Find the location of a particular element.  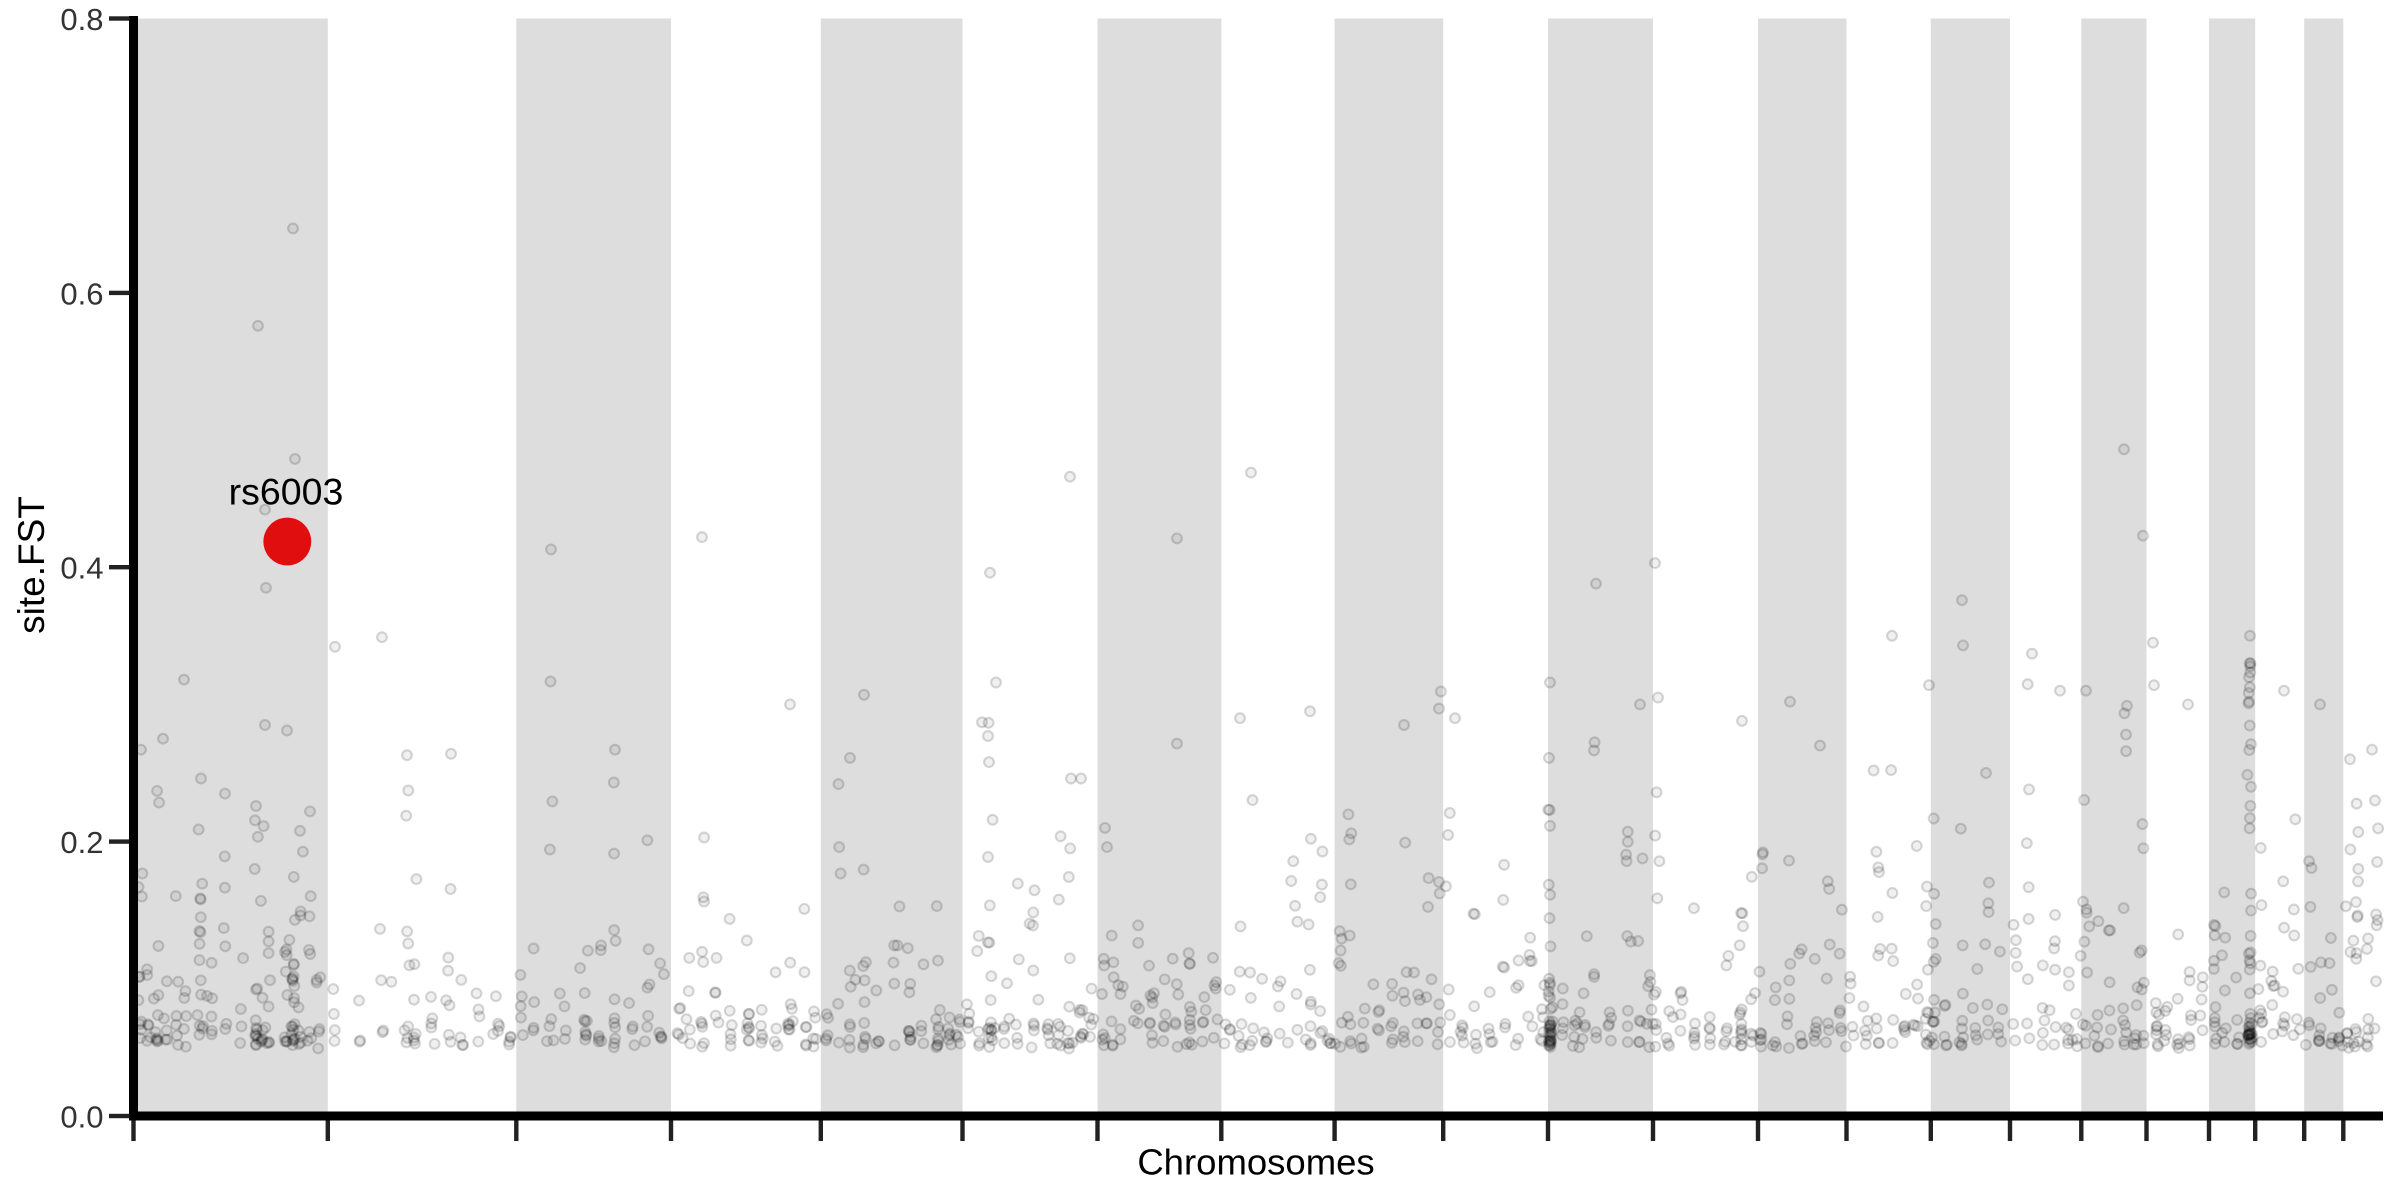

svg-text: Chromosomes is located at coordinates (1255, 1162).